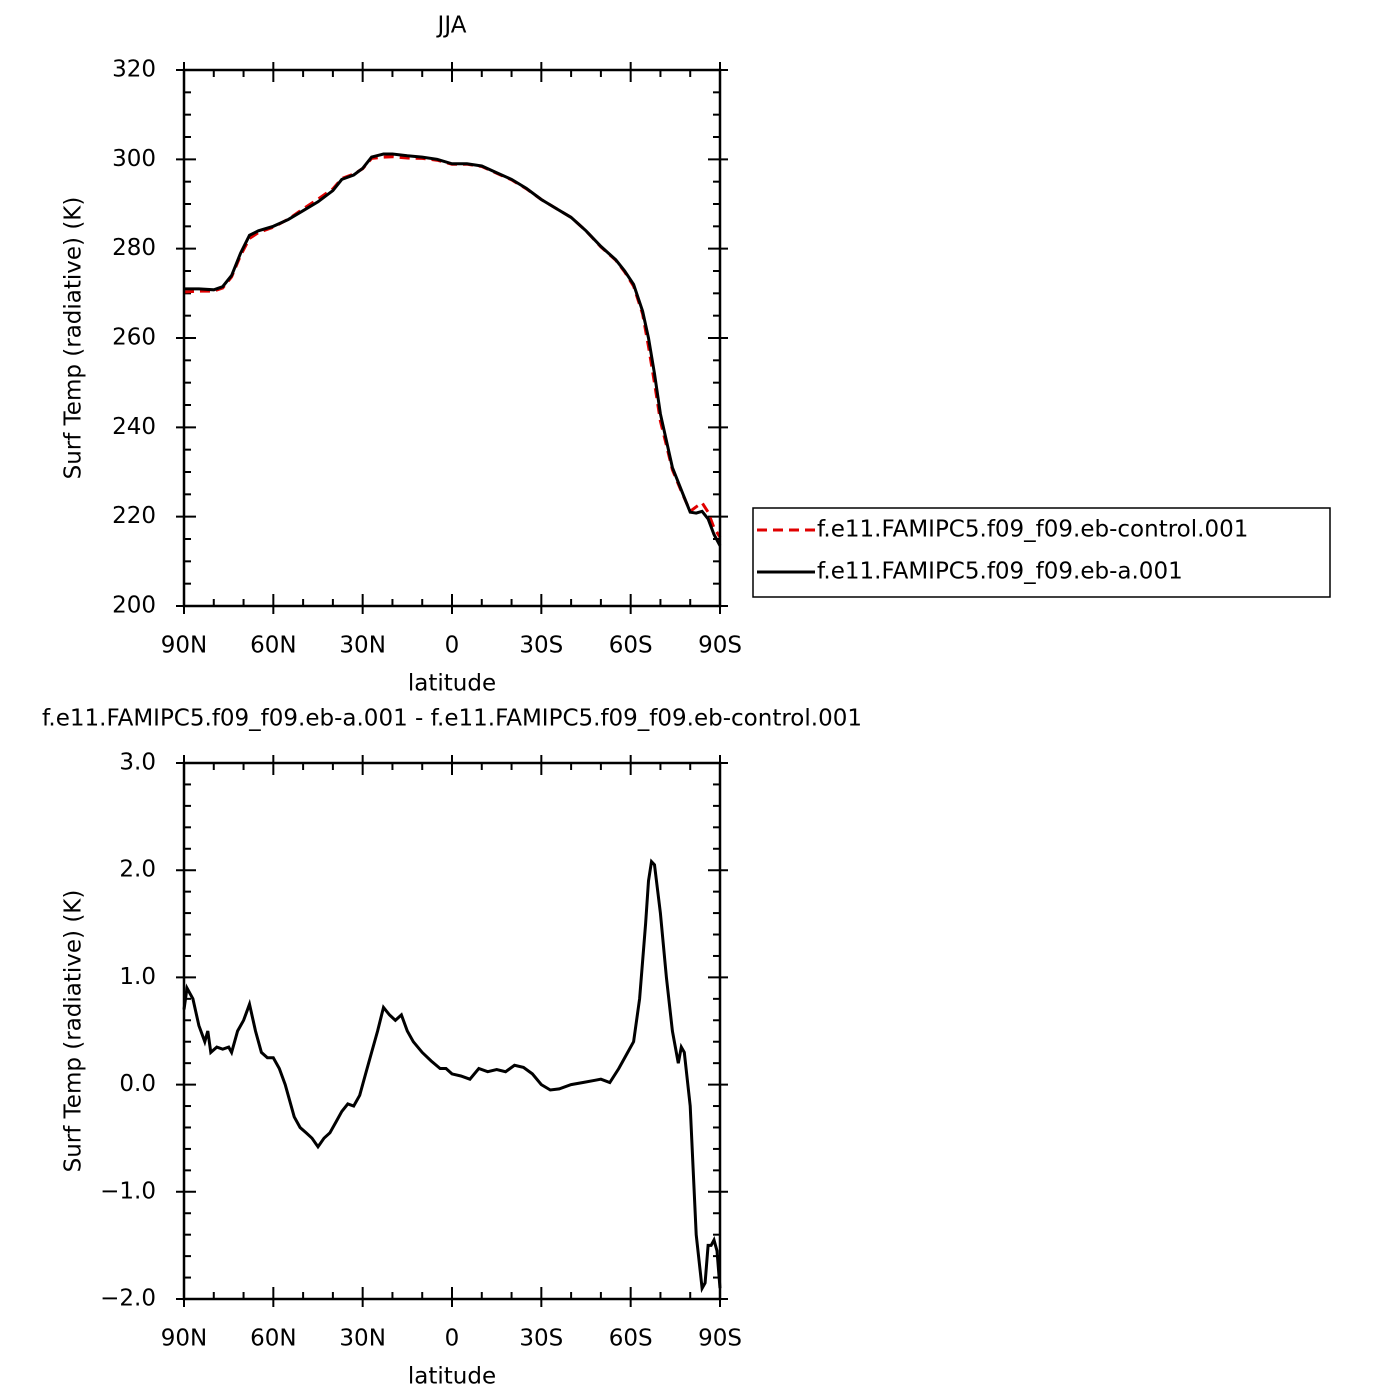 This screenshot has width=1397, height=1397. What do you see at coordinates (137, 1084) in the screenshot?
I see `y-tick-label: 0.0` at bounding box center [137, 1084].